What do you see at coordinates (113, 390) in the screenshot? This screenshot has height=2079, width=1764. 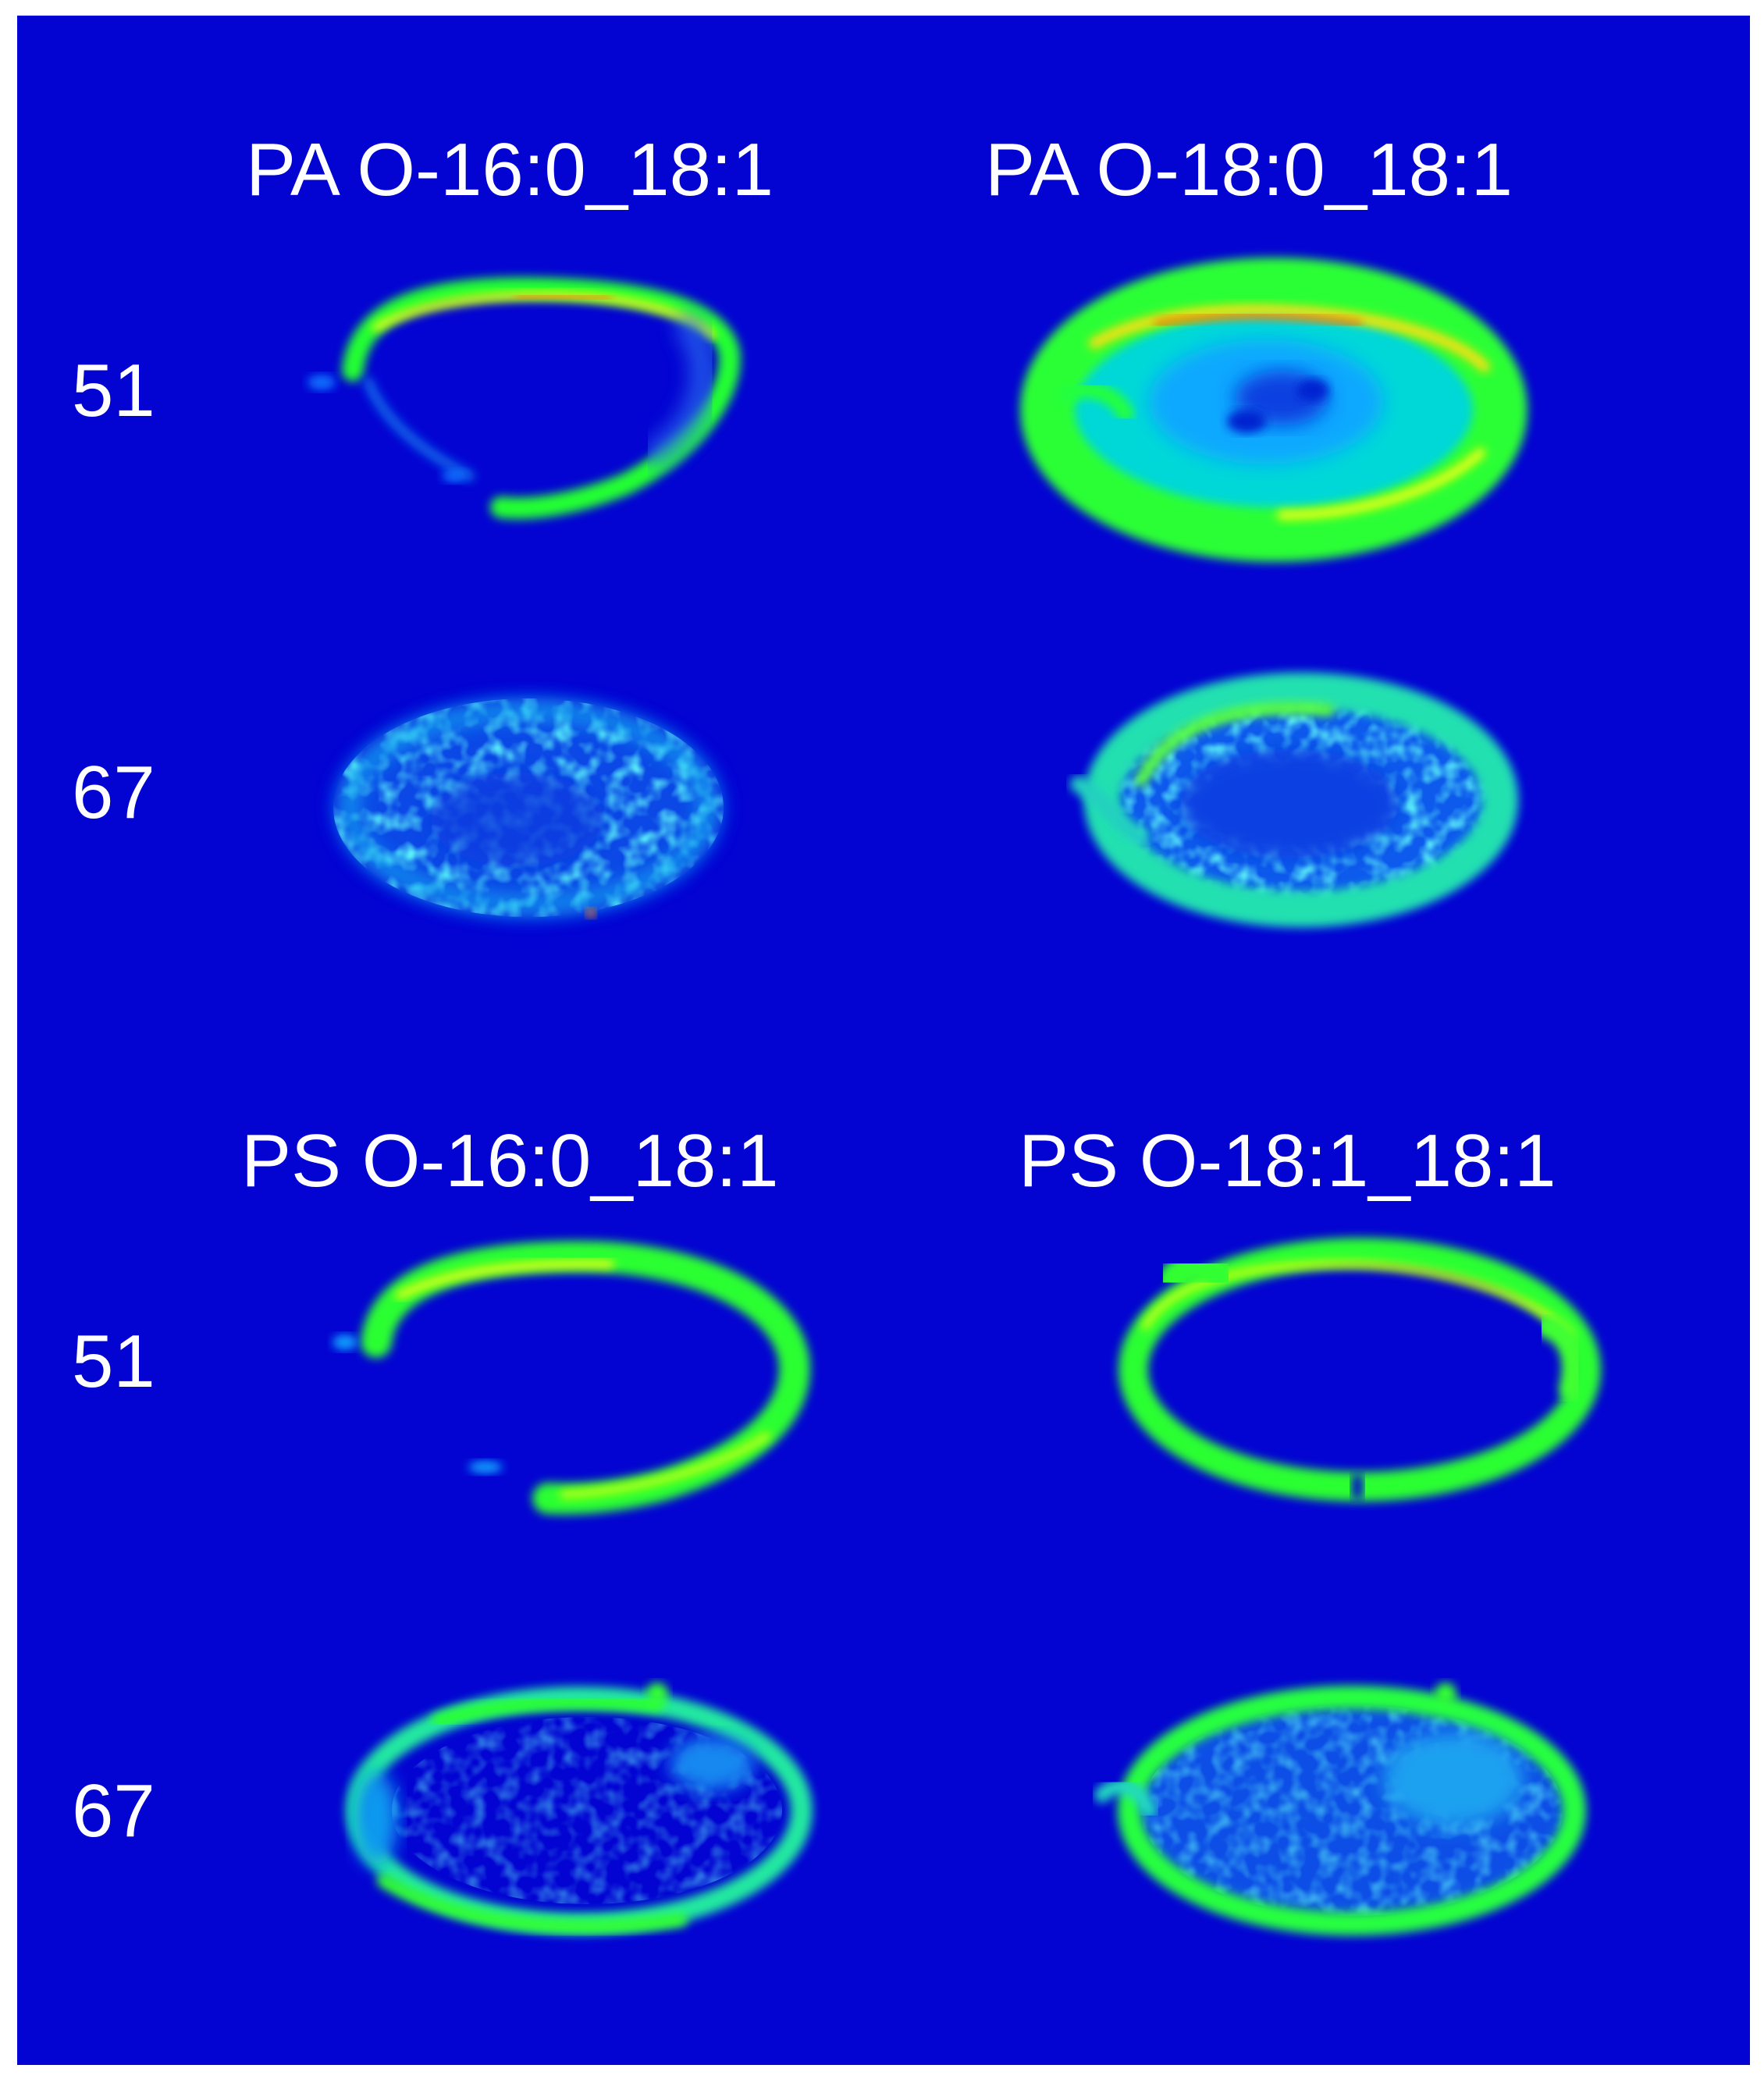 I see `row-label-51-top: 51` at bounding box center [113, 390].